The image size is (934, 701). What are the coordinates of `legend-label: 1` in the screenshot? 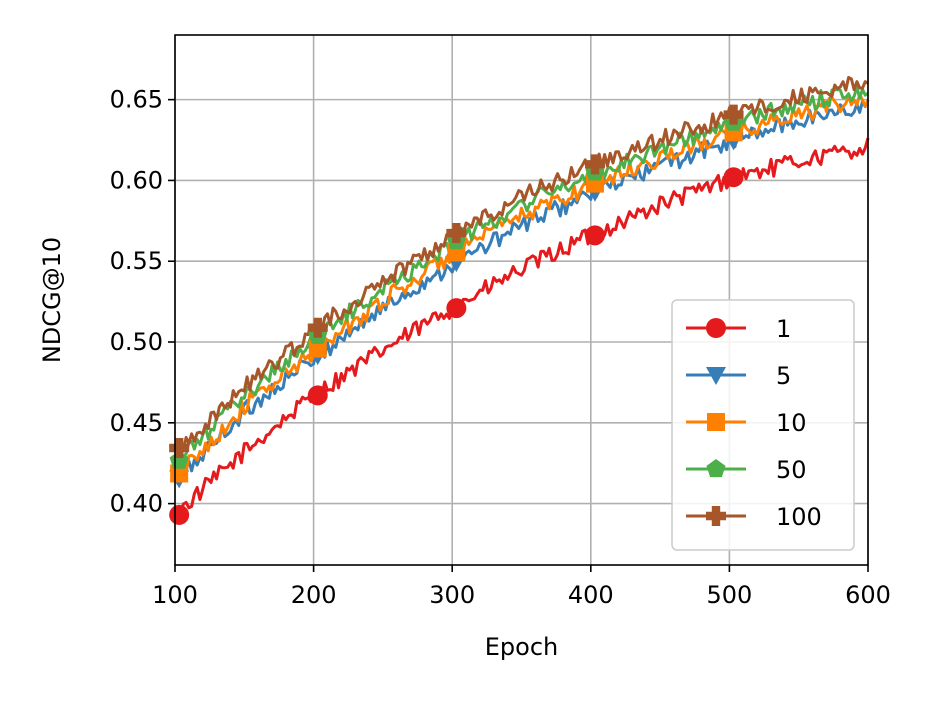 It's located at (783, 329).